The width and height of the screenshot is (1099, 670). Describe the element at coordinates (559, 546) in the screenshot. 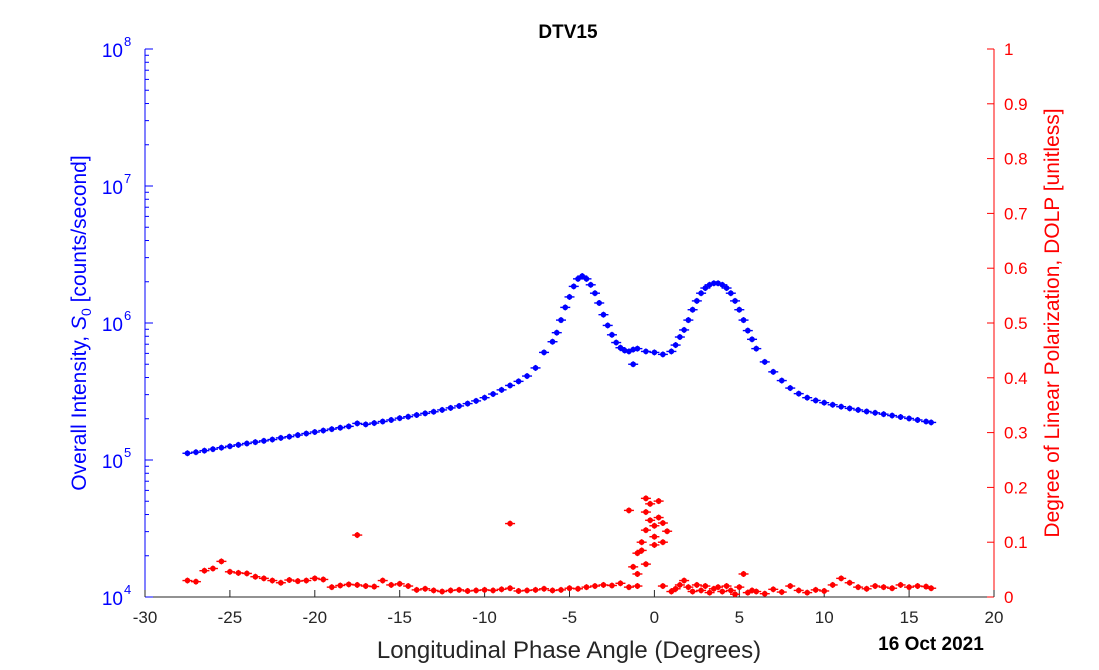

I see `dolp-series` at that location.